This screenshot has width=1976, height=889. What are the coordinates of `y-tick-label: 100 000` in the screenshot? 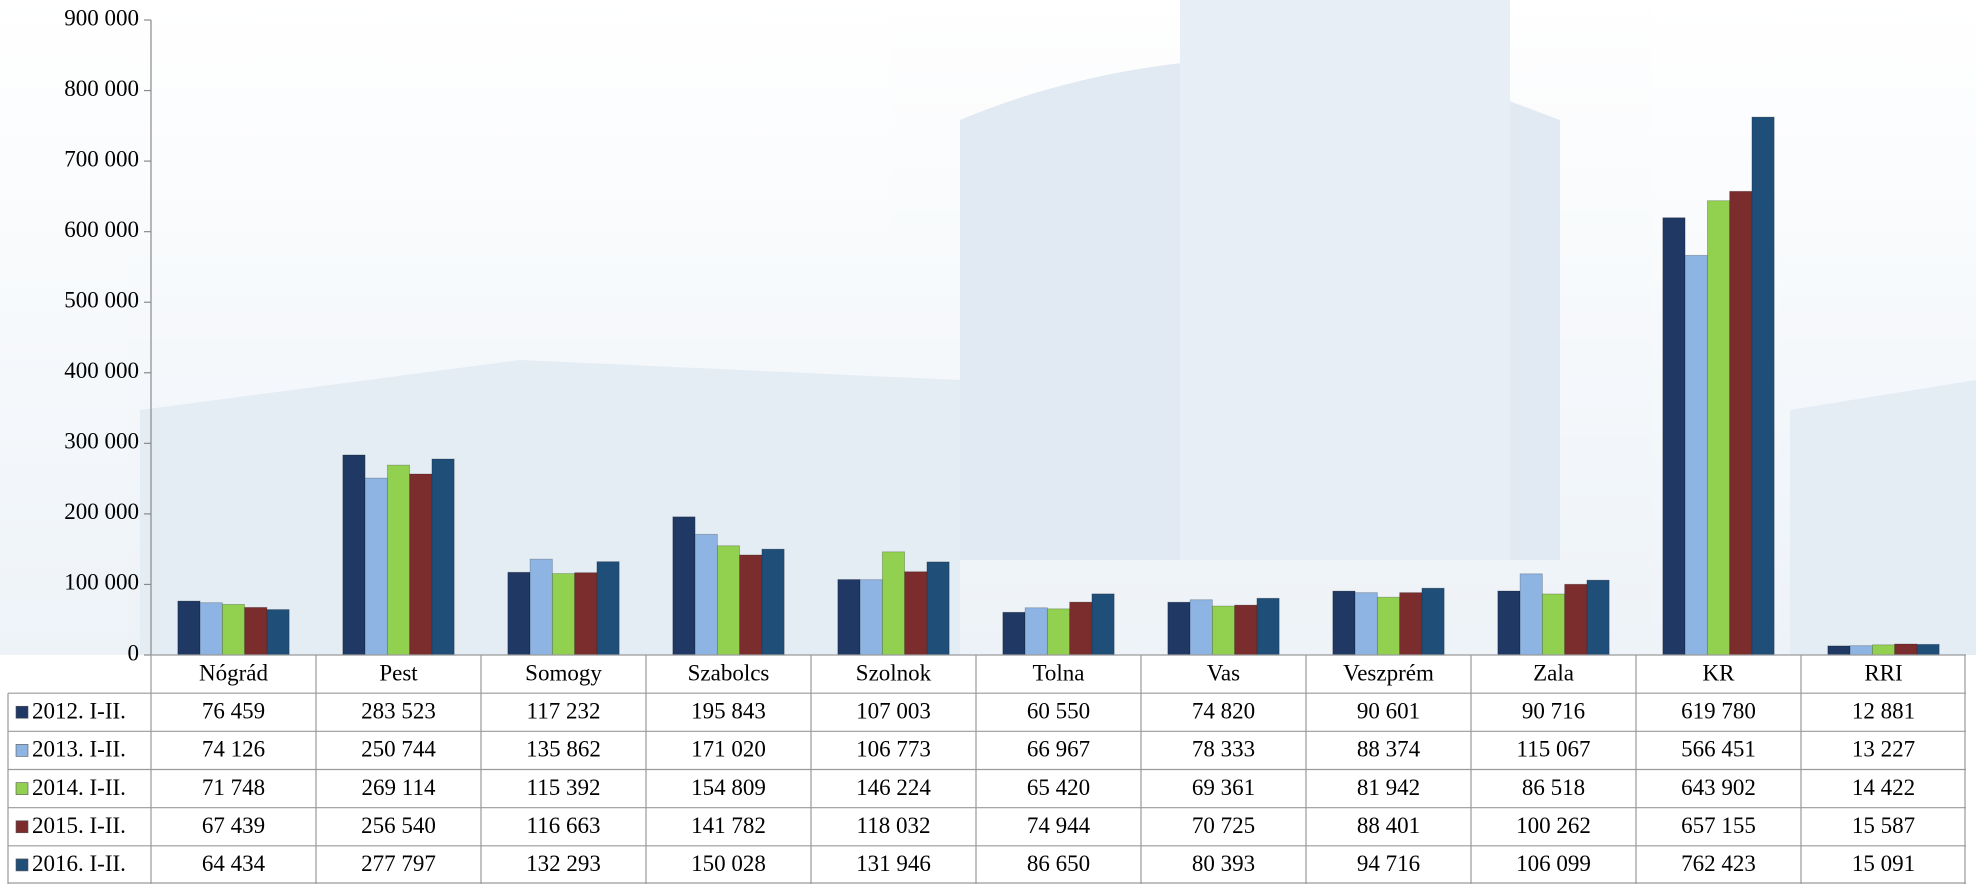 It's located at (101, 582).